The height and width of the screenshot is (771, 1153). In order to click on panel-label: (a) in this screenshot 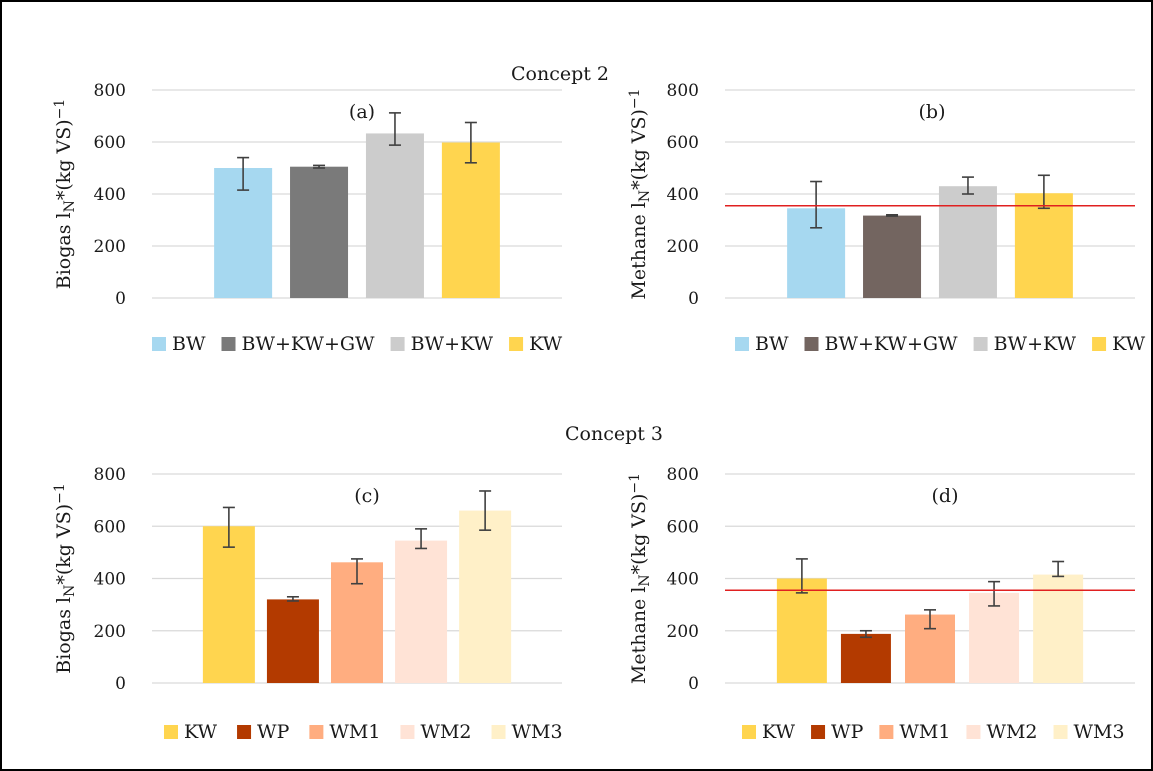, I will do `click(362, 112)`.